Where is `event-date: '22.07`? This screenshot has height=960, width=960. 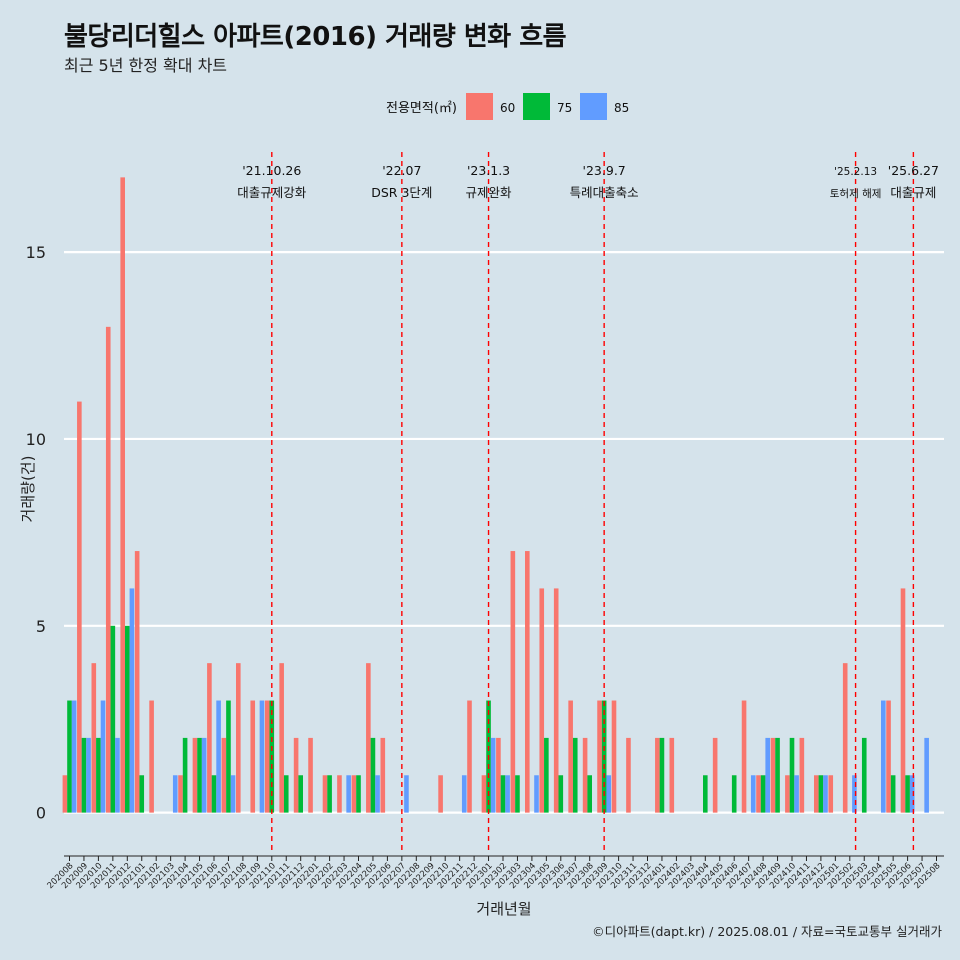
event-date: '22.07 is located at coordinates (401, 170).